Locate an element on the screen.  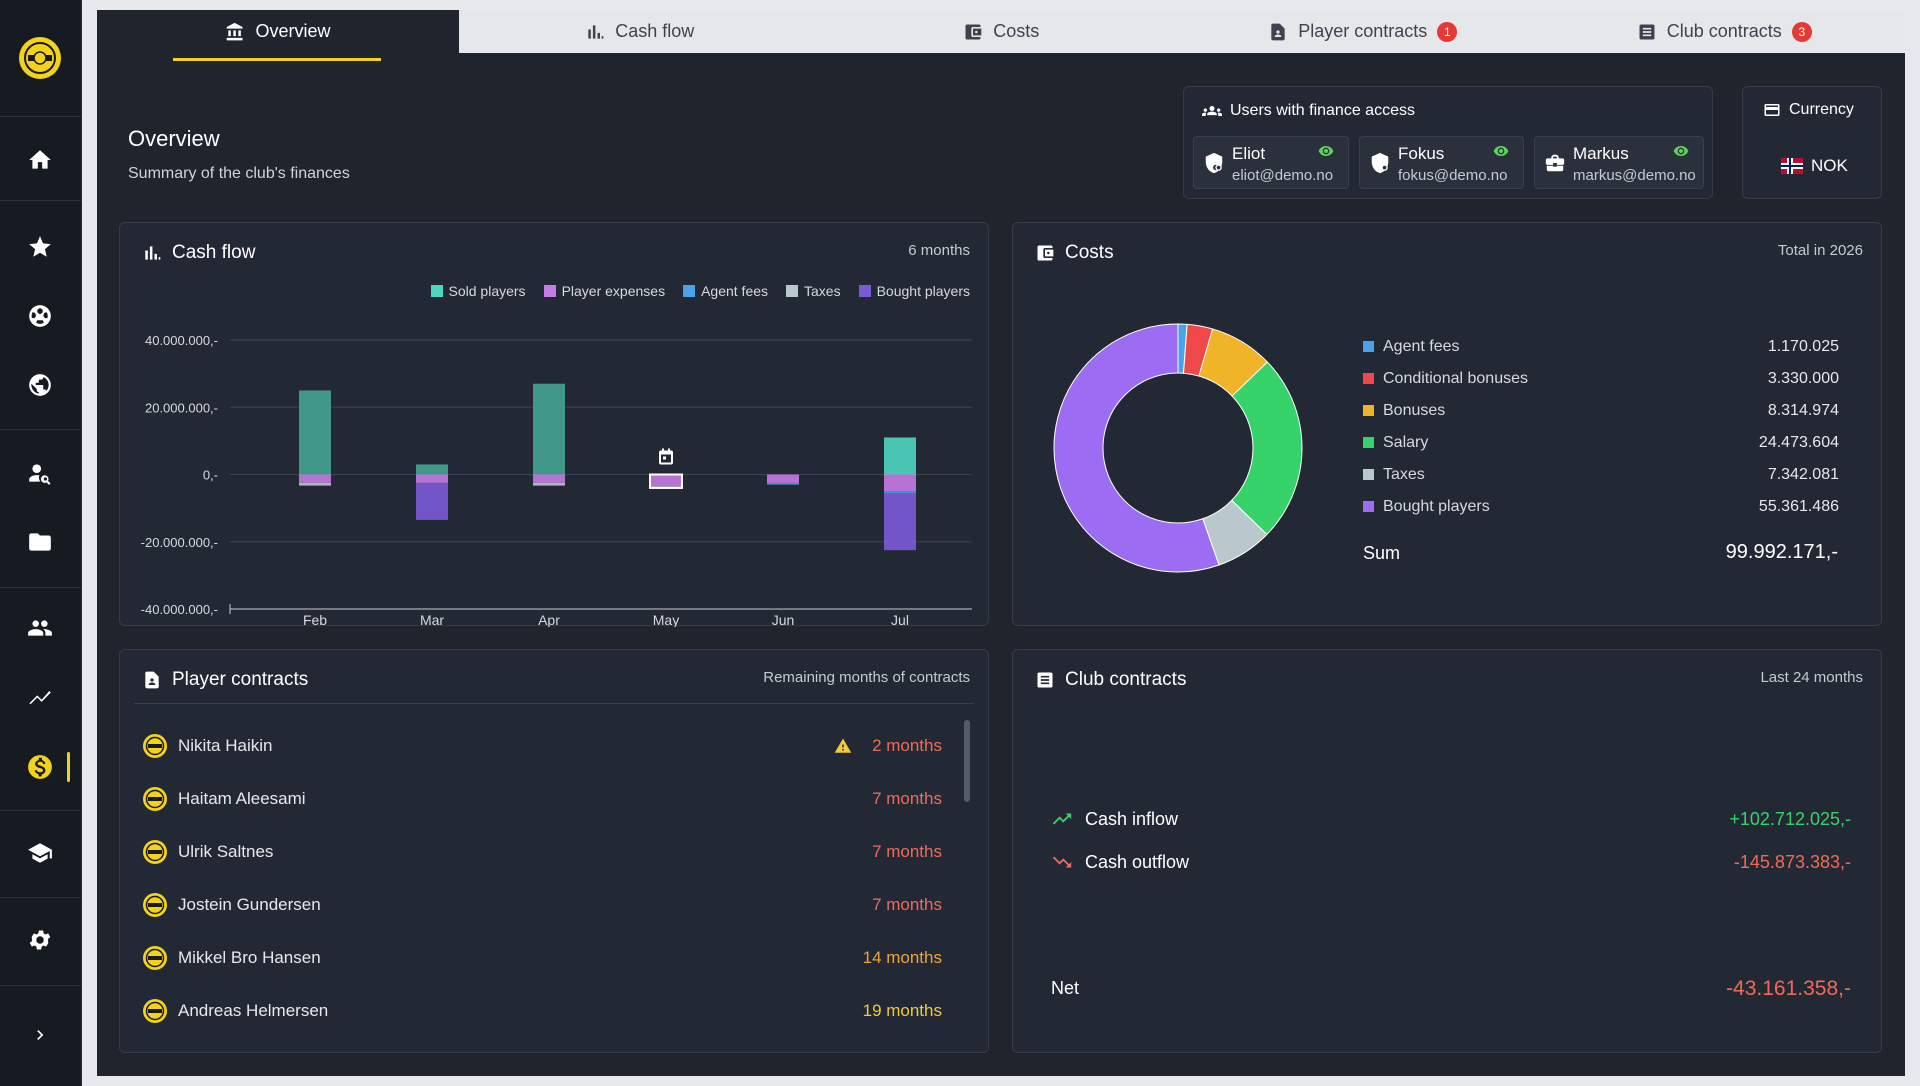
player-name: Nikita Haikin is located at coordinates (225, 745).